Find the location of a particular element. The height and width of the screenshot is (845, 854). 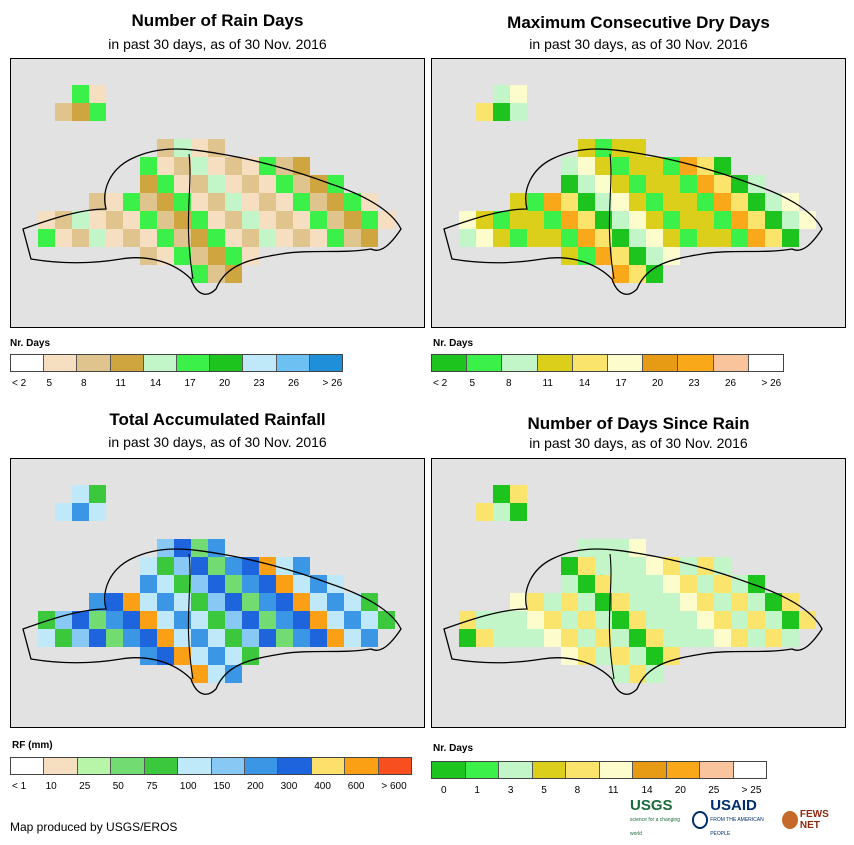

legend-labels: 0 1 3 5 8 11 14 20 25 > 25 is located at coordinates (608, 790).